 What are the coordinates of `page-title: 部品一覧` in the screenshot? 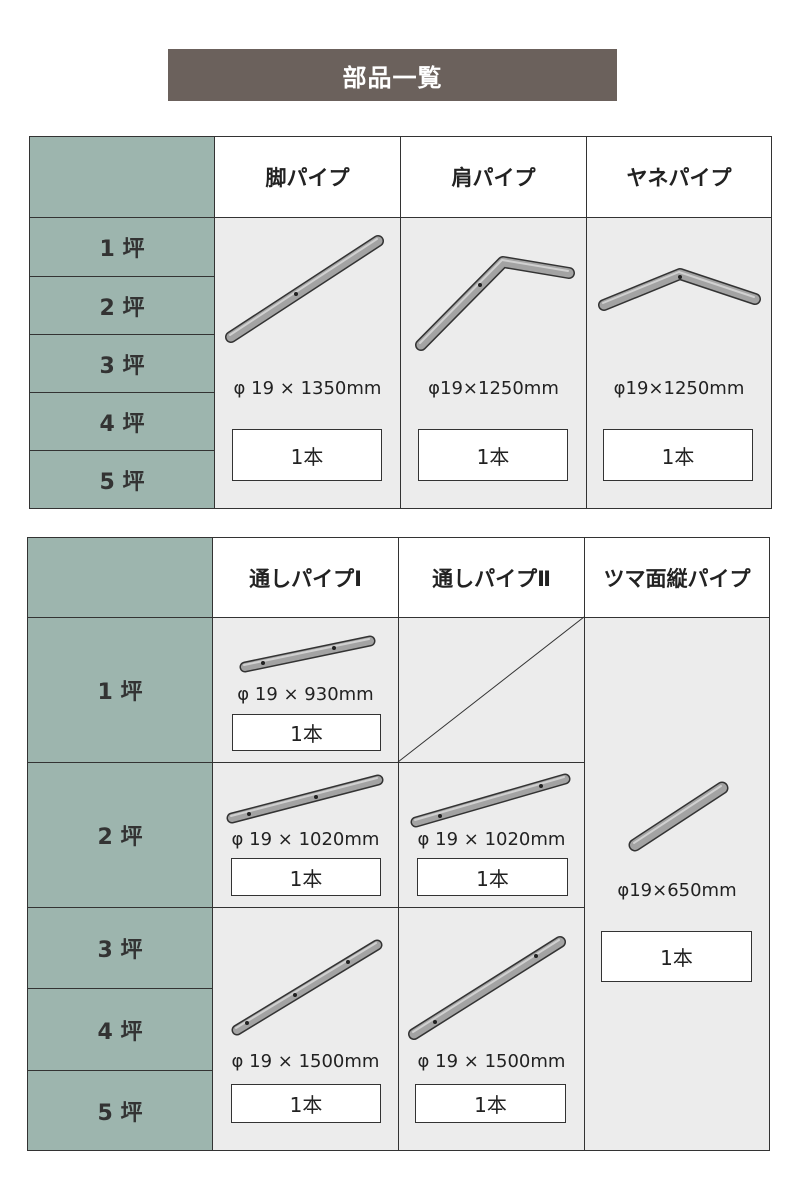 It's located at (392, 75).